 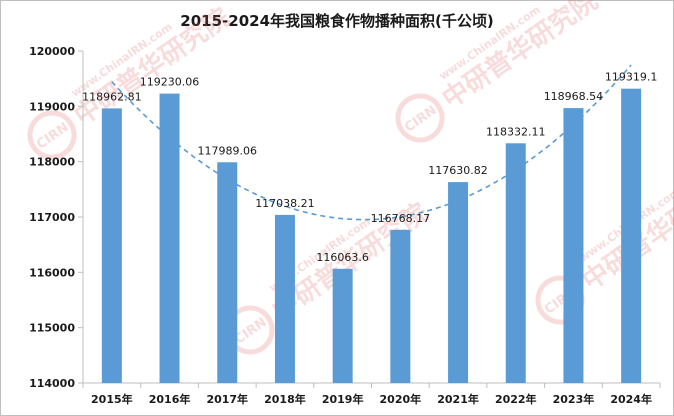 What do you see at coordinates (52, 51) in the screenshot?
I see `y-tick-label: 120000` at bounding box center [52, 51].